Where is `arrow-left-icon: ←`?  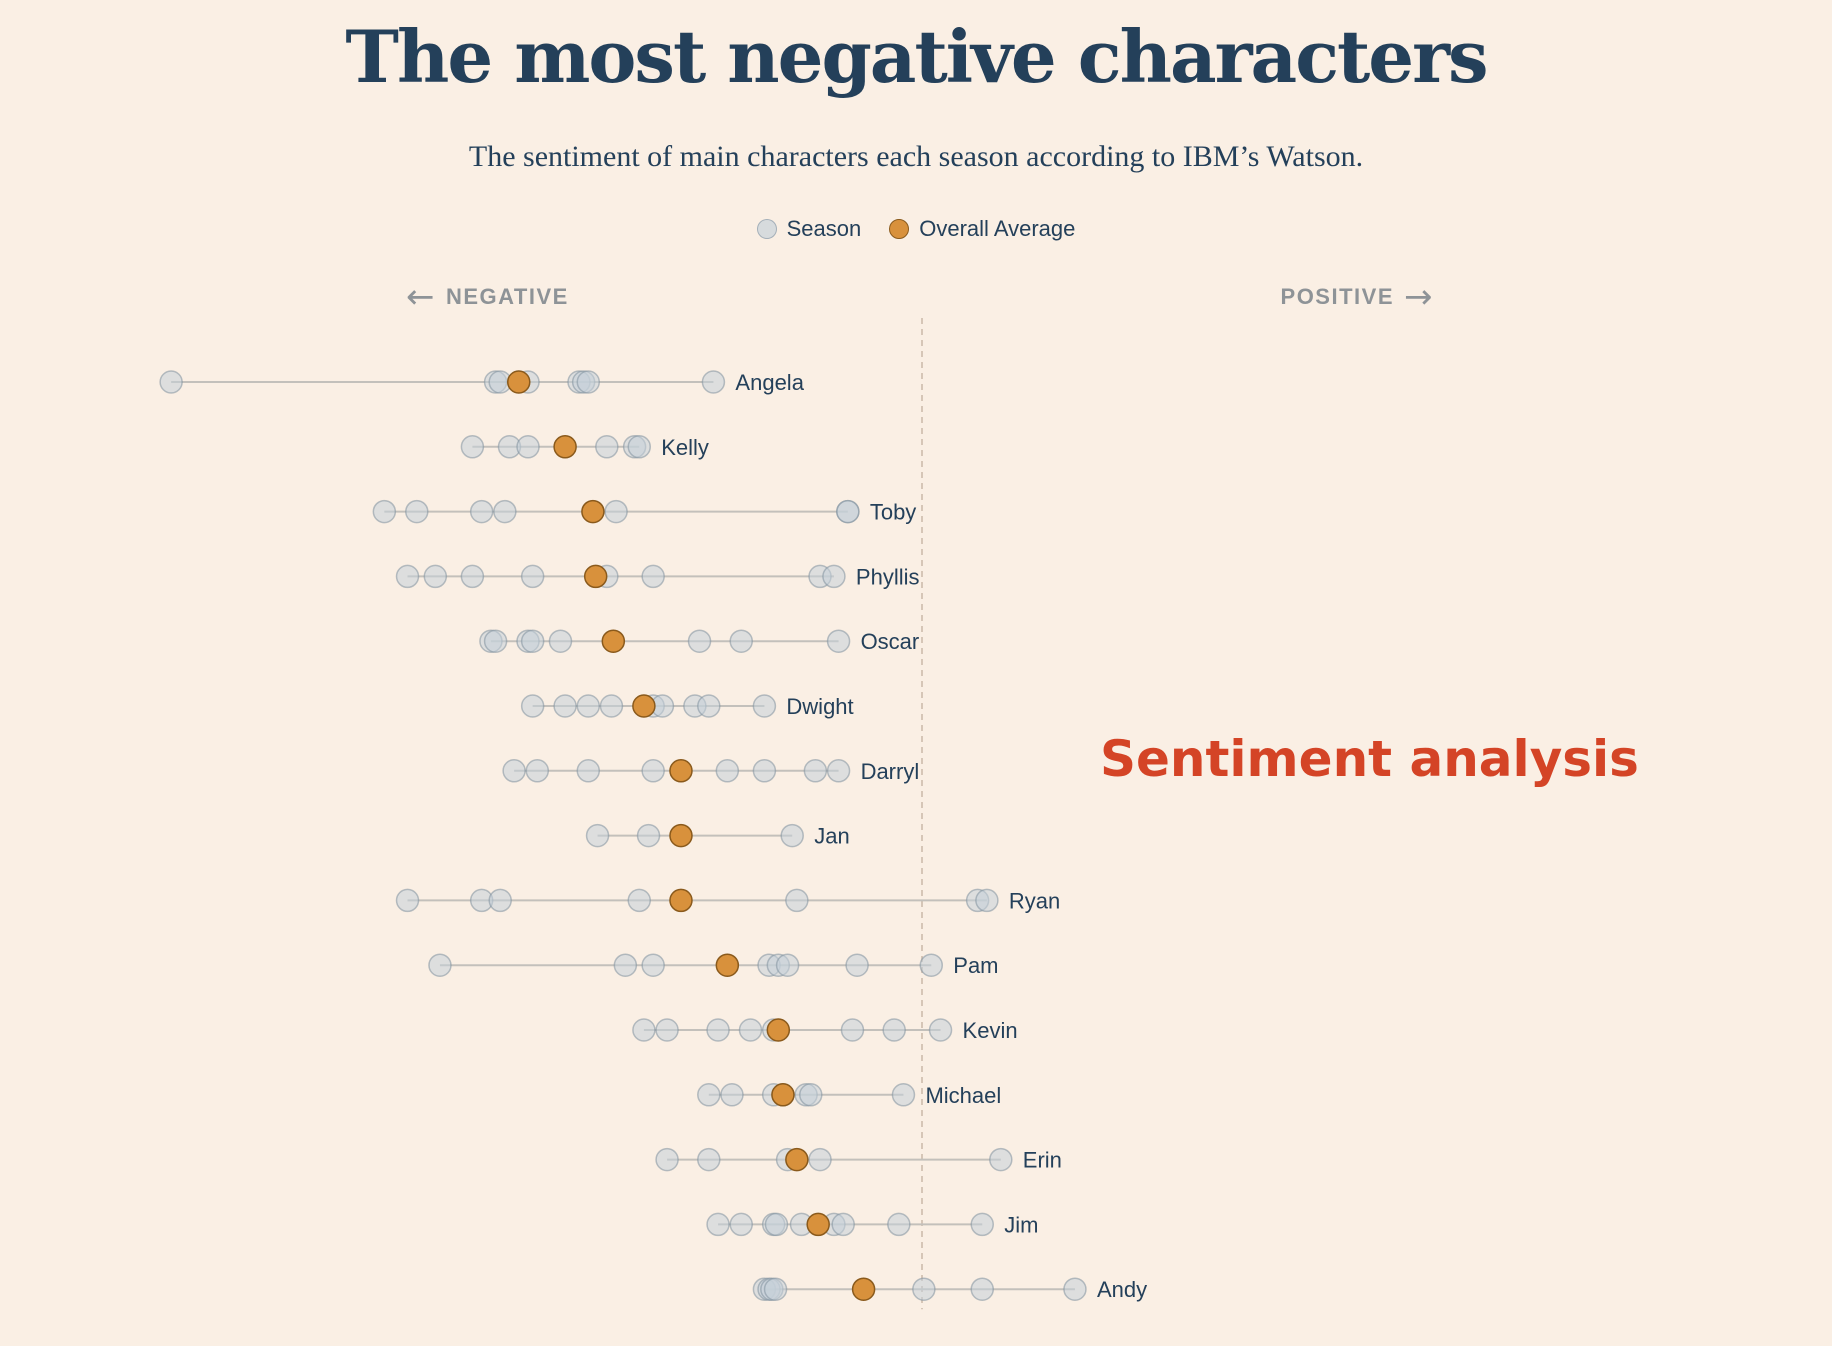 arrow-left-icon: ← is located at coordinates (421, 297).